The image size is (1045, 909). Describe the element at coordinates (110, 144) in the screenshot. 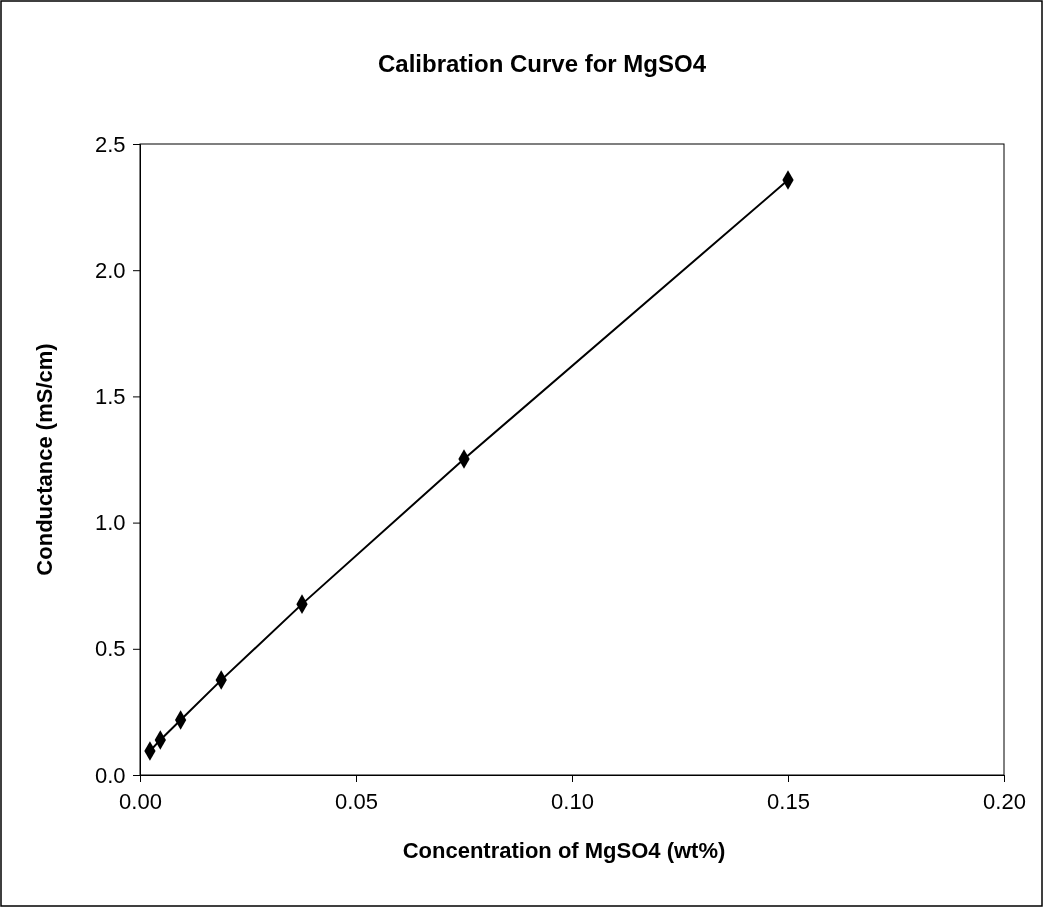

I see `y-tick-label: 2.5` at that location.